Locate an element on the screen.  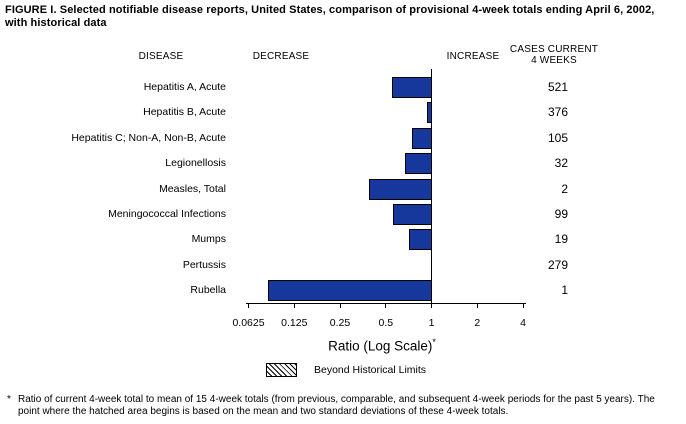
disease-label: Pertussis is located at coordinates (204, 264).